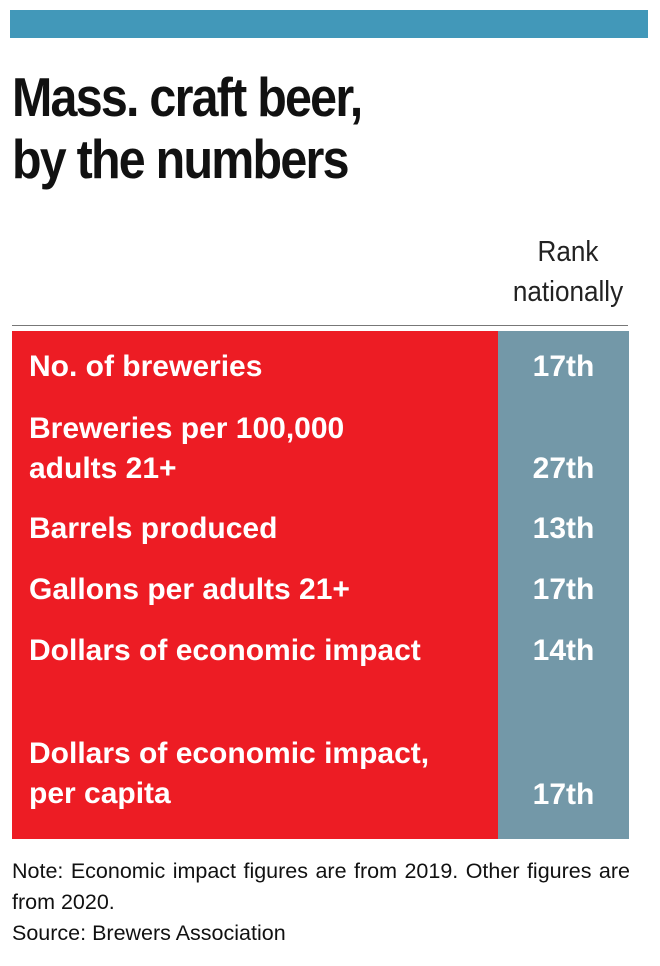 This screenshot has height=966, width=660. I want to click on row-rank: 14th, so click(563, 650).